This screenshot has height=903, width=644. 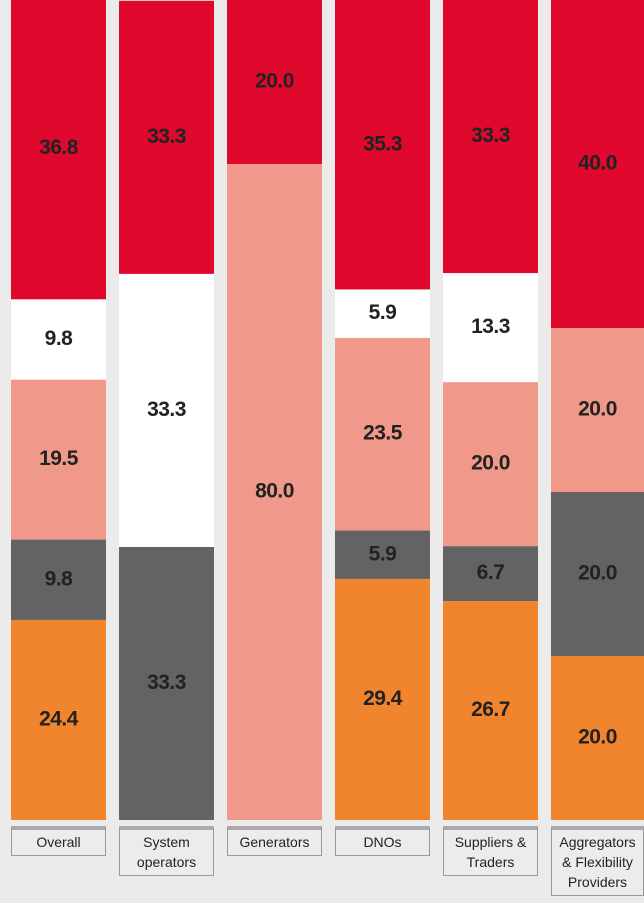 I want to click on data-label: 23.5, so click(x=383, y=433).